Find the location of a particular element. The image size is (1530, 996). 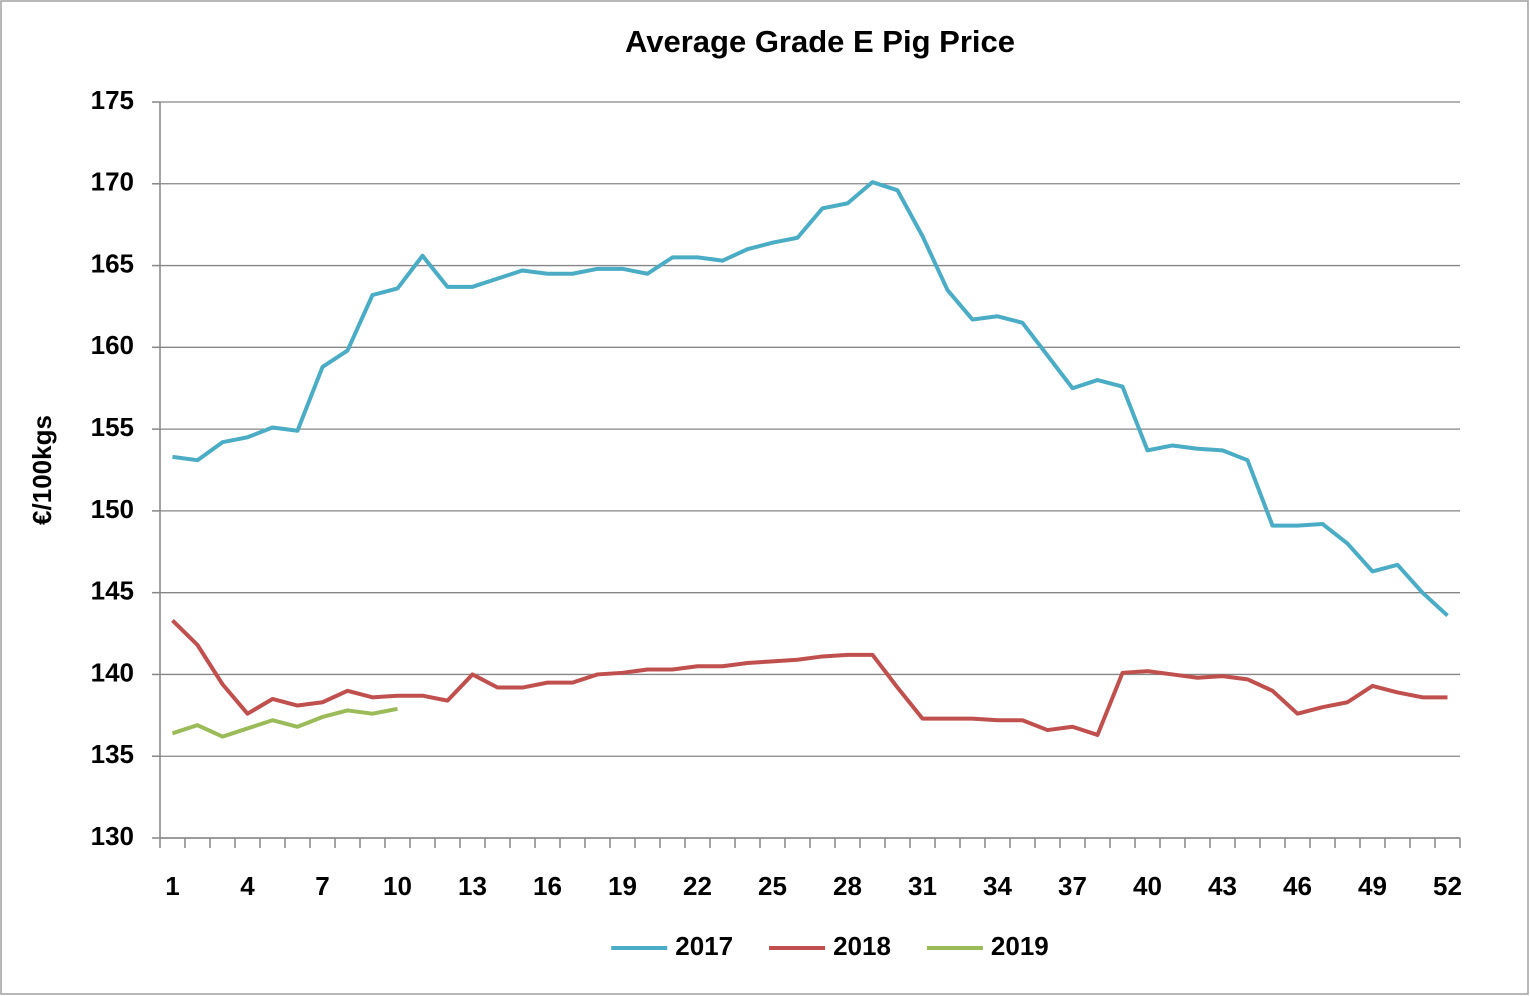

y-tick-label: 155 is located at coordinates (112, 427).